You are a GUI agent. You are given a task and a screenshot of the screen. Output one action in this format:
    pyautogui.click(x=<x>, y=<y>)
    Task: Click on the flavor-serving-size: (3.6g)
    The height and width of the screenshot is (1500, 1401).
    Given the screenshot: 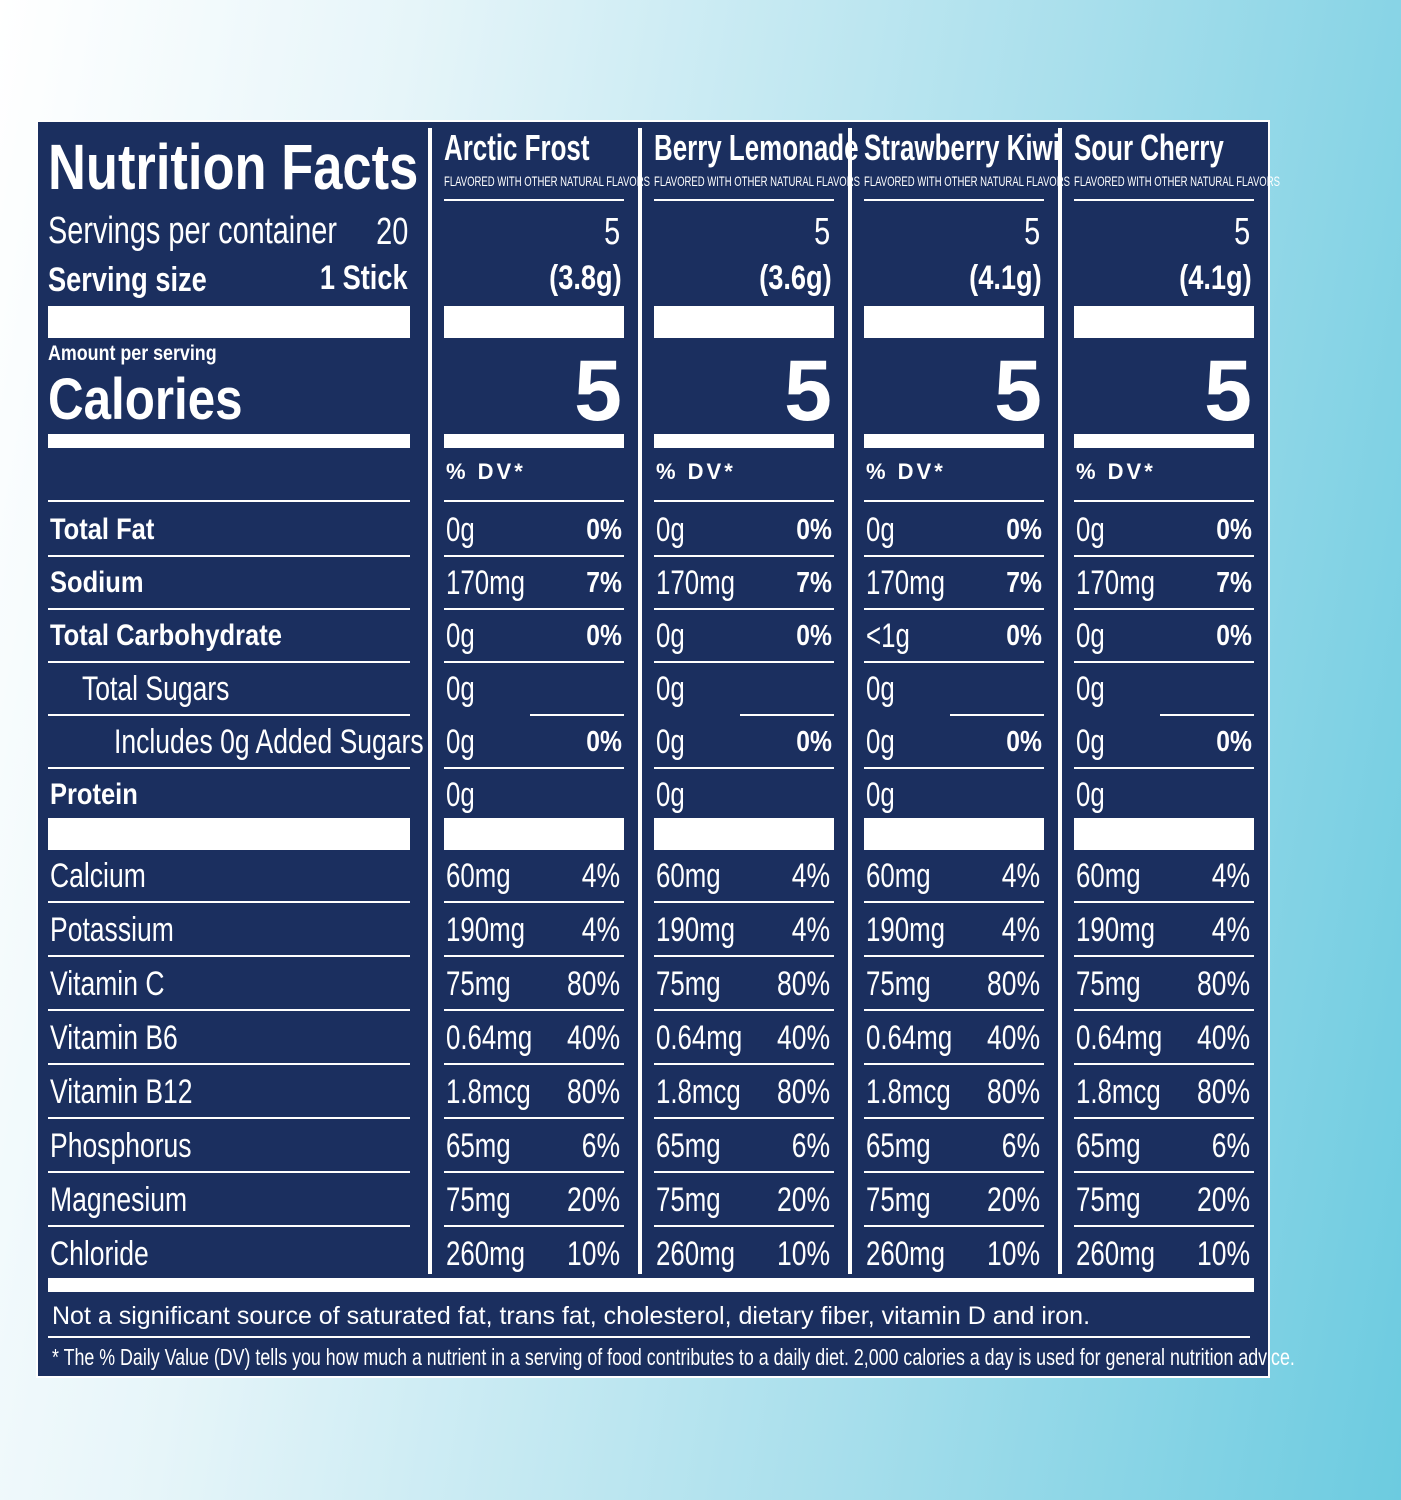 What is the action you would take?
    pyautogui.click(x=795, y=277)
    